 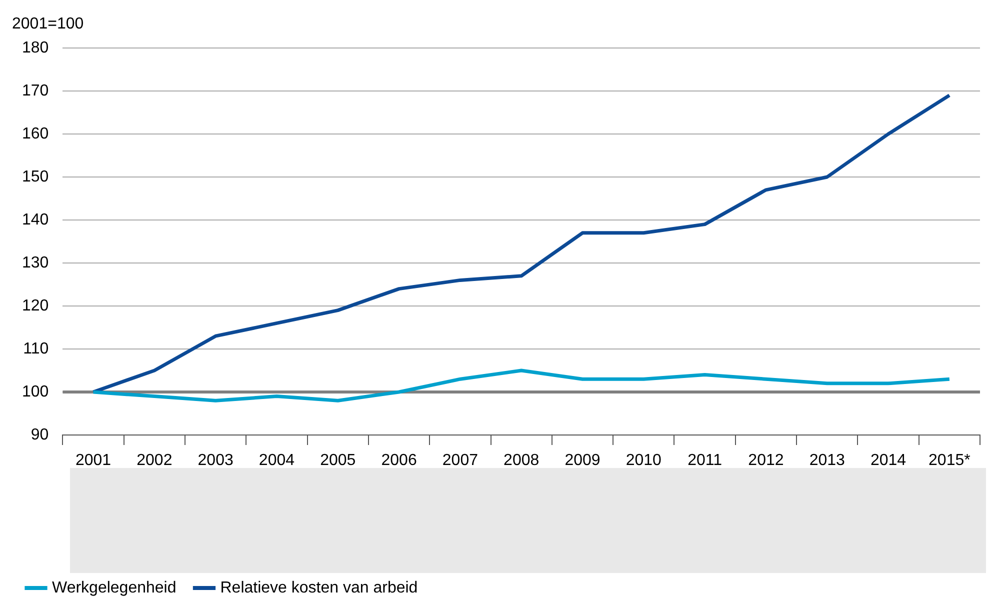 I want to click on x-tick-label: 2013, so click(x=827, y=461).